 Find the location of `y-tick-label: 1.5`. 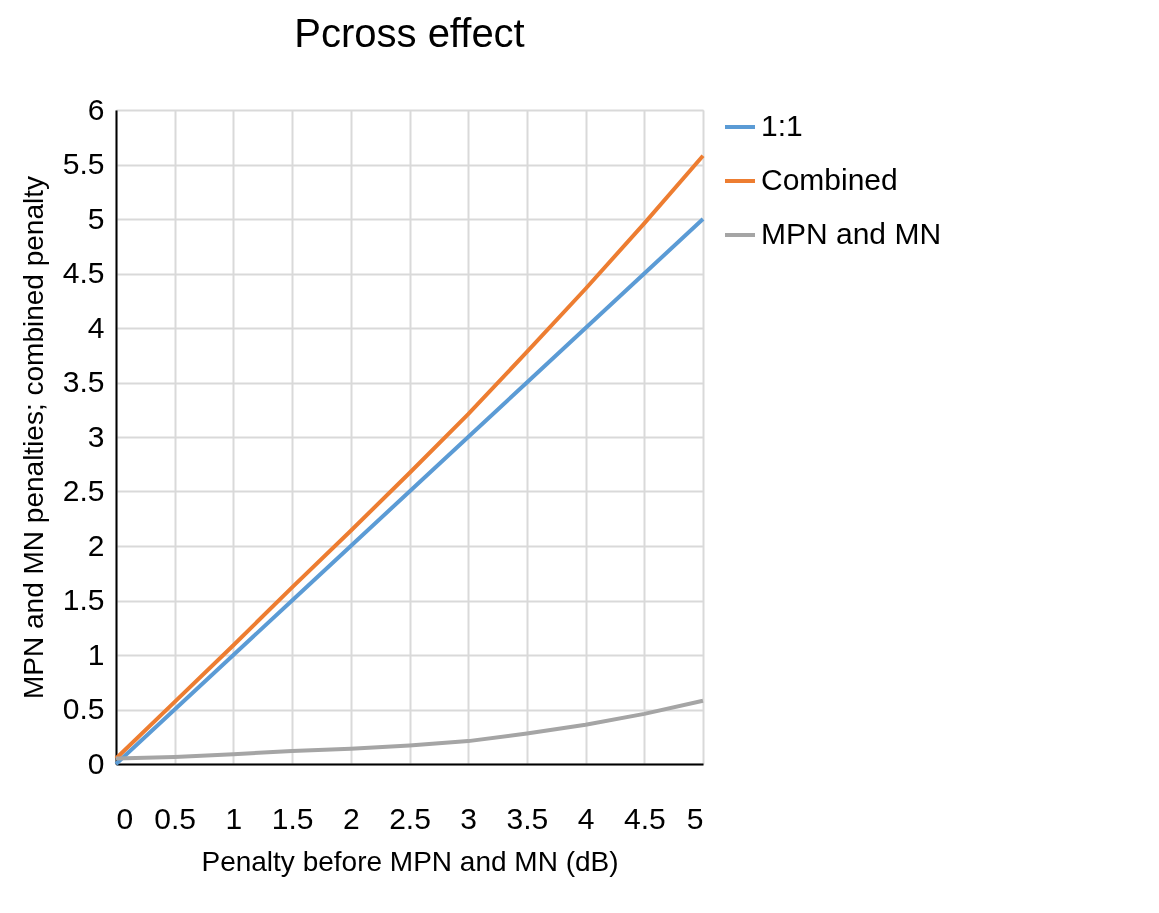

y-tick-label: 1.5 is located at coordinates (83, 599).